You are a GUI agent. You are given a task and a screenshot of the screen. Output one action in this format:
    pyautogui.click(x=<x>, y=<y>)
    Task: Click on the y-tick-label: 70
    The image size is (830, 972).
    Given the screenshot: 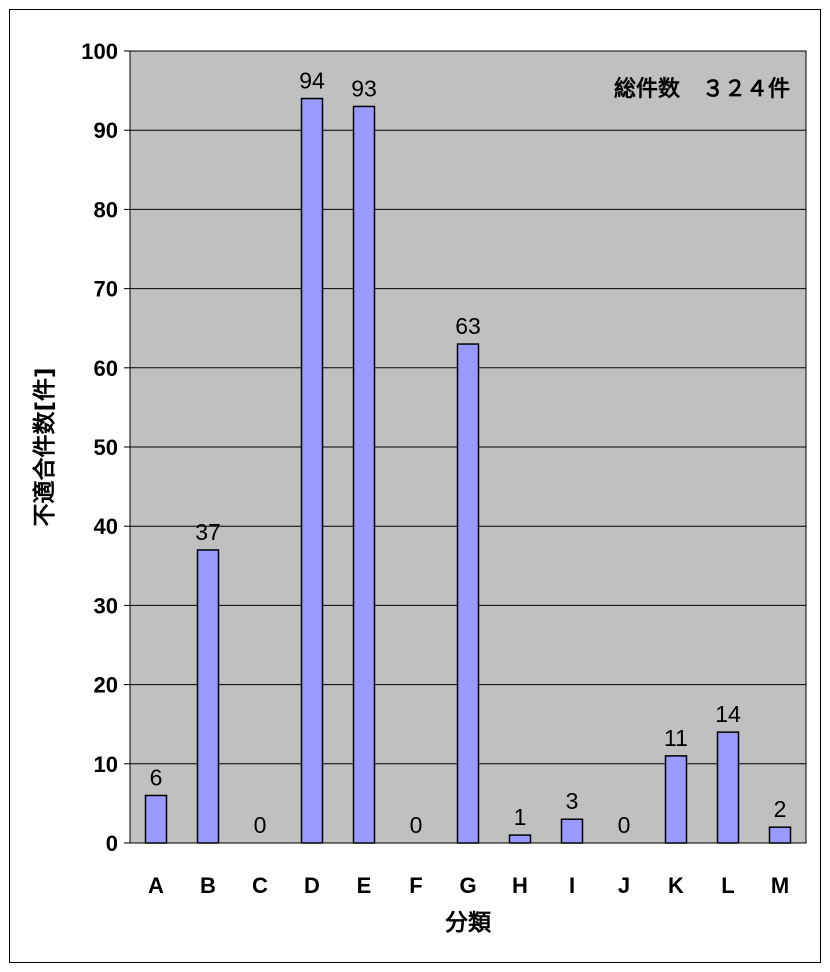 What is the action you would take?
    pyautogui.click(x=106, y=289)
    